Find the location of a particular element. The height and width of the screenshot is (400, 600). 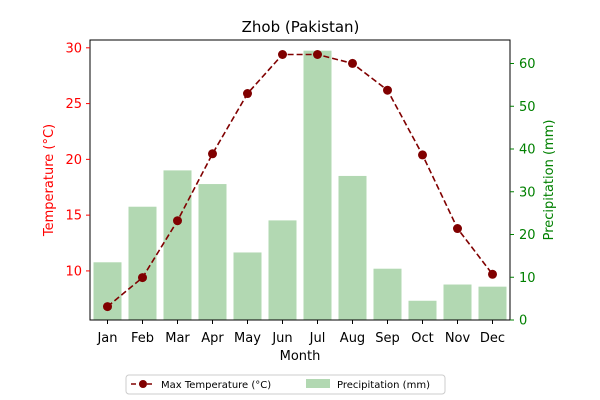

temp-point-oct is located at coordinates (422, 155).